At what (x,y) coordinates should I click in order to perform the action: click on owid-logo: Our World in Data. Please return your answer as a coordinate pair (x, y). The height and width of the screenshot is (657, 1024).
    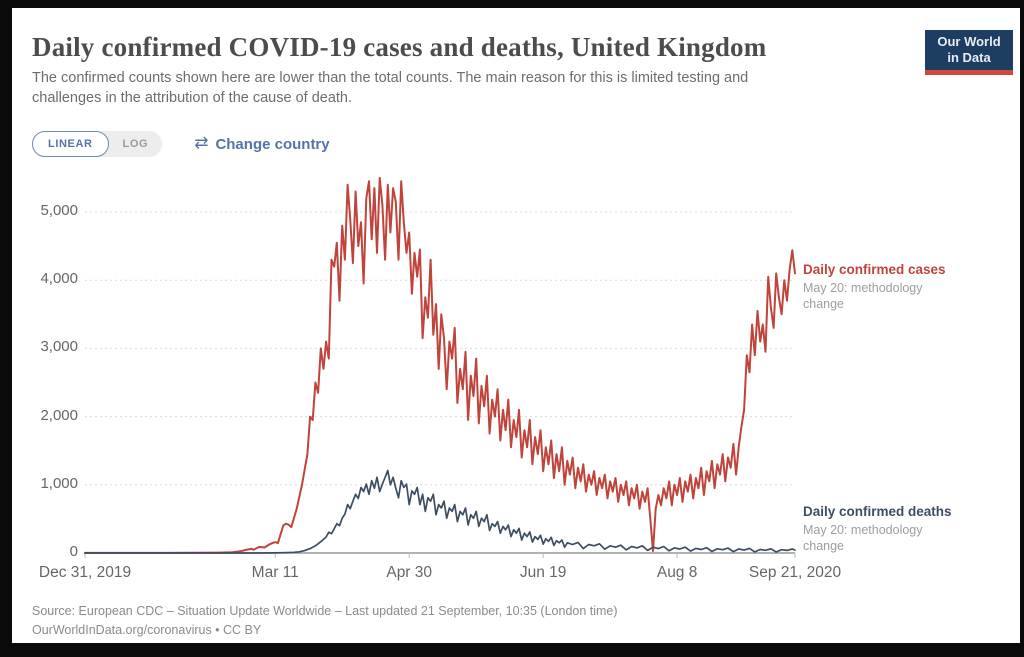
    Looking at the image, I should click on (969, 52).